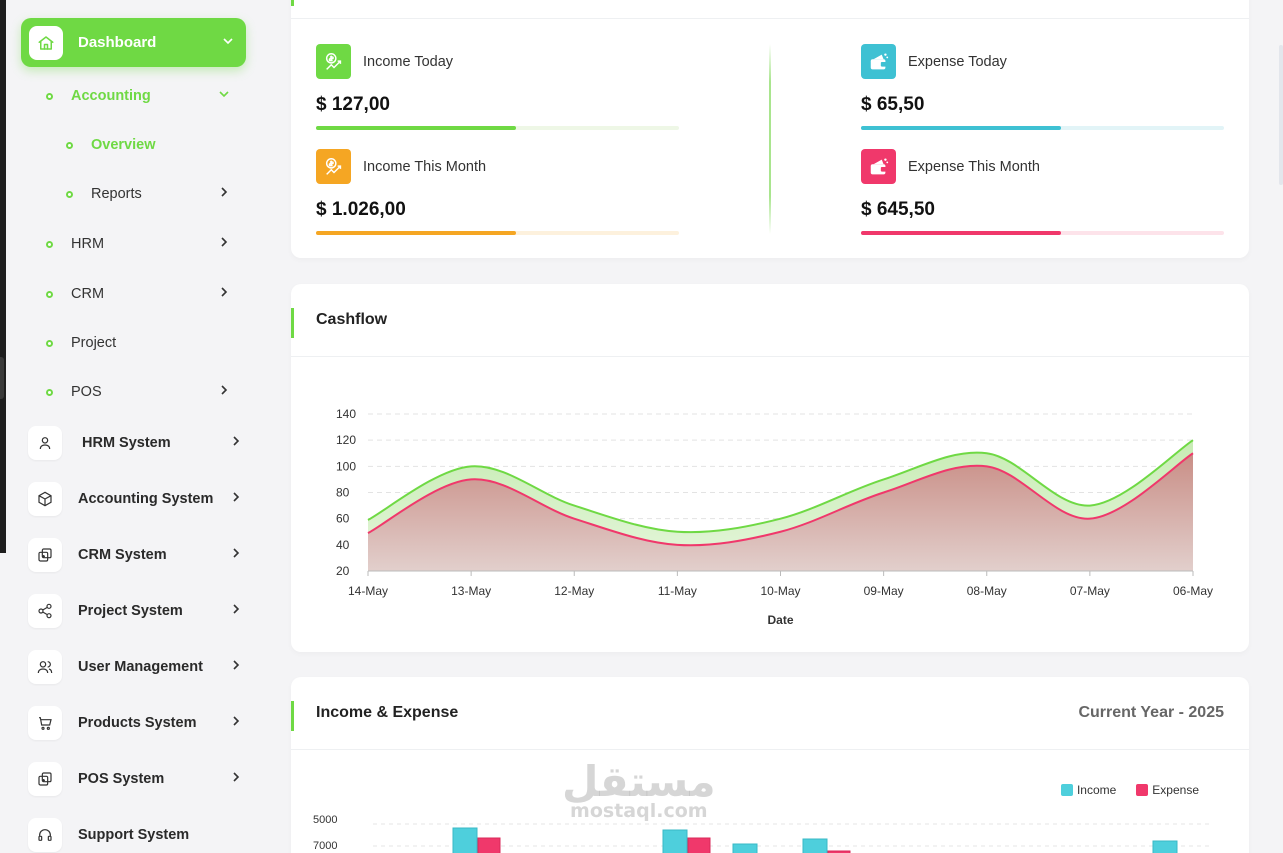 Image resolution: width=1283 pixels, height=853 pixels. I want to click on sidebar-item-dashboard: Dashboard, so click(133, 42).